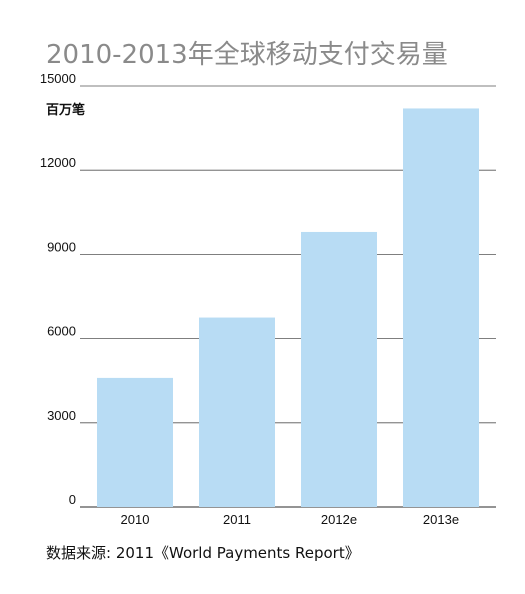  I want to click on y-tick-labels: 0 3000 6000 9000 12000 15000, so click(58, 289).